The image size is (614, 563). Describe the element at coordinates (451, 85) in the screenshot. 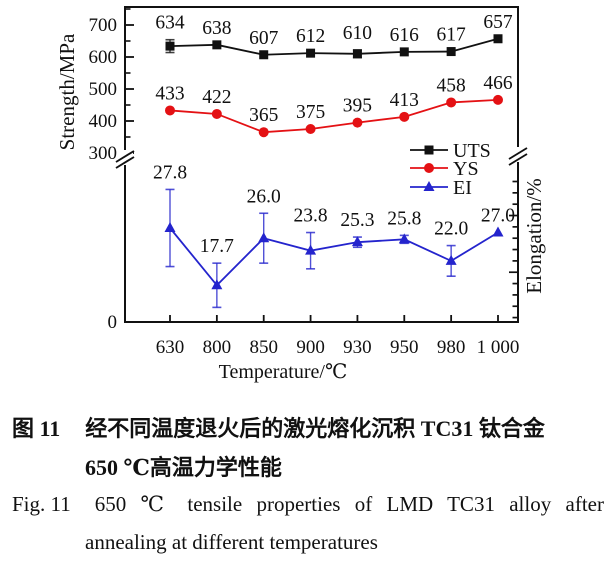

I see `ys-value-label: 458` at that location.